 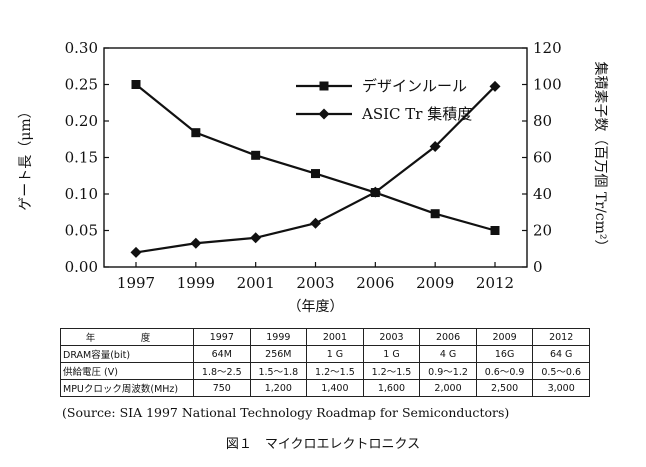 What do you see at coordinates (504, 388) in the screenshot?
I see `table-cell: 2,500` at bounding box center [504, 388].